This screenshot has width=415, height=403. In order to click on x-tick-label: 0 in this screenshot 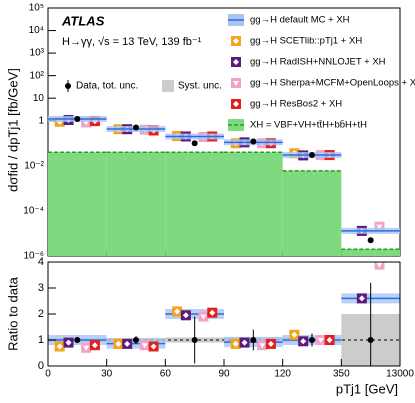, I will do `click(48, 374)`.